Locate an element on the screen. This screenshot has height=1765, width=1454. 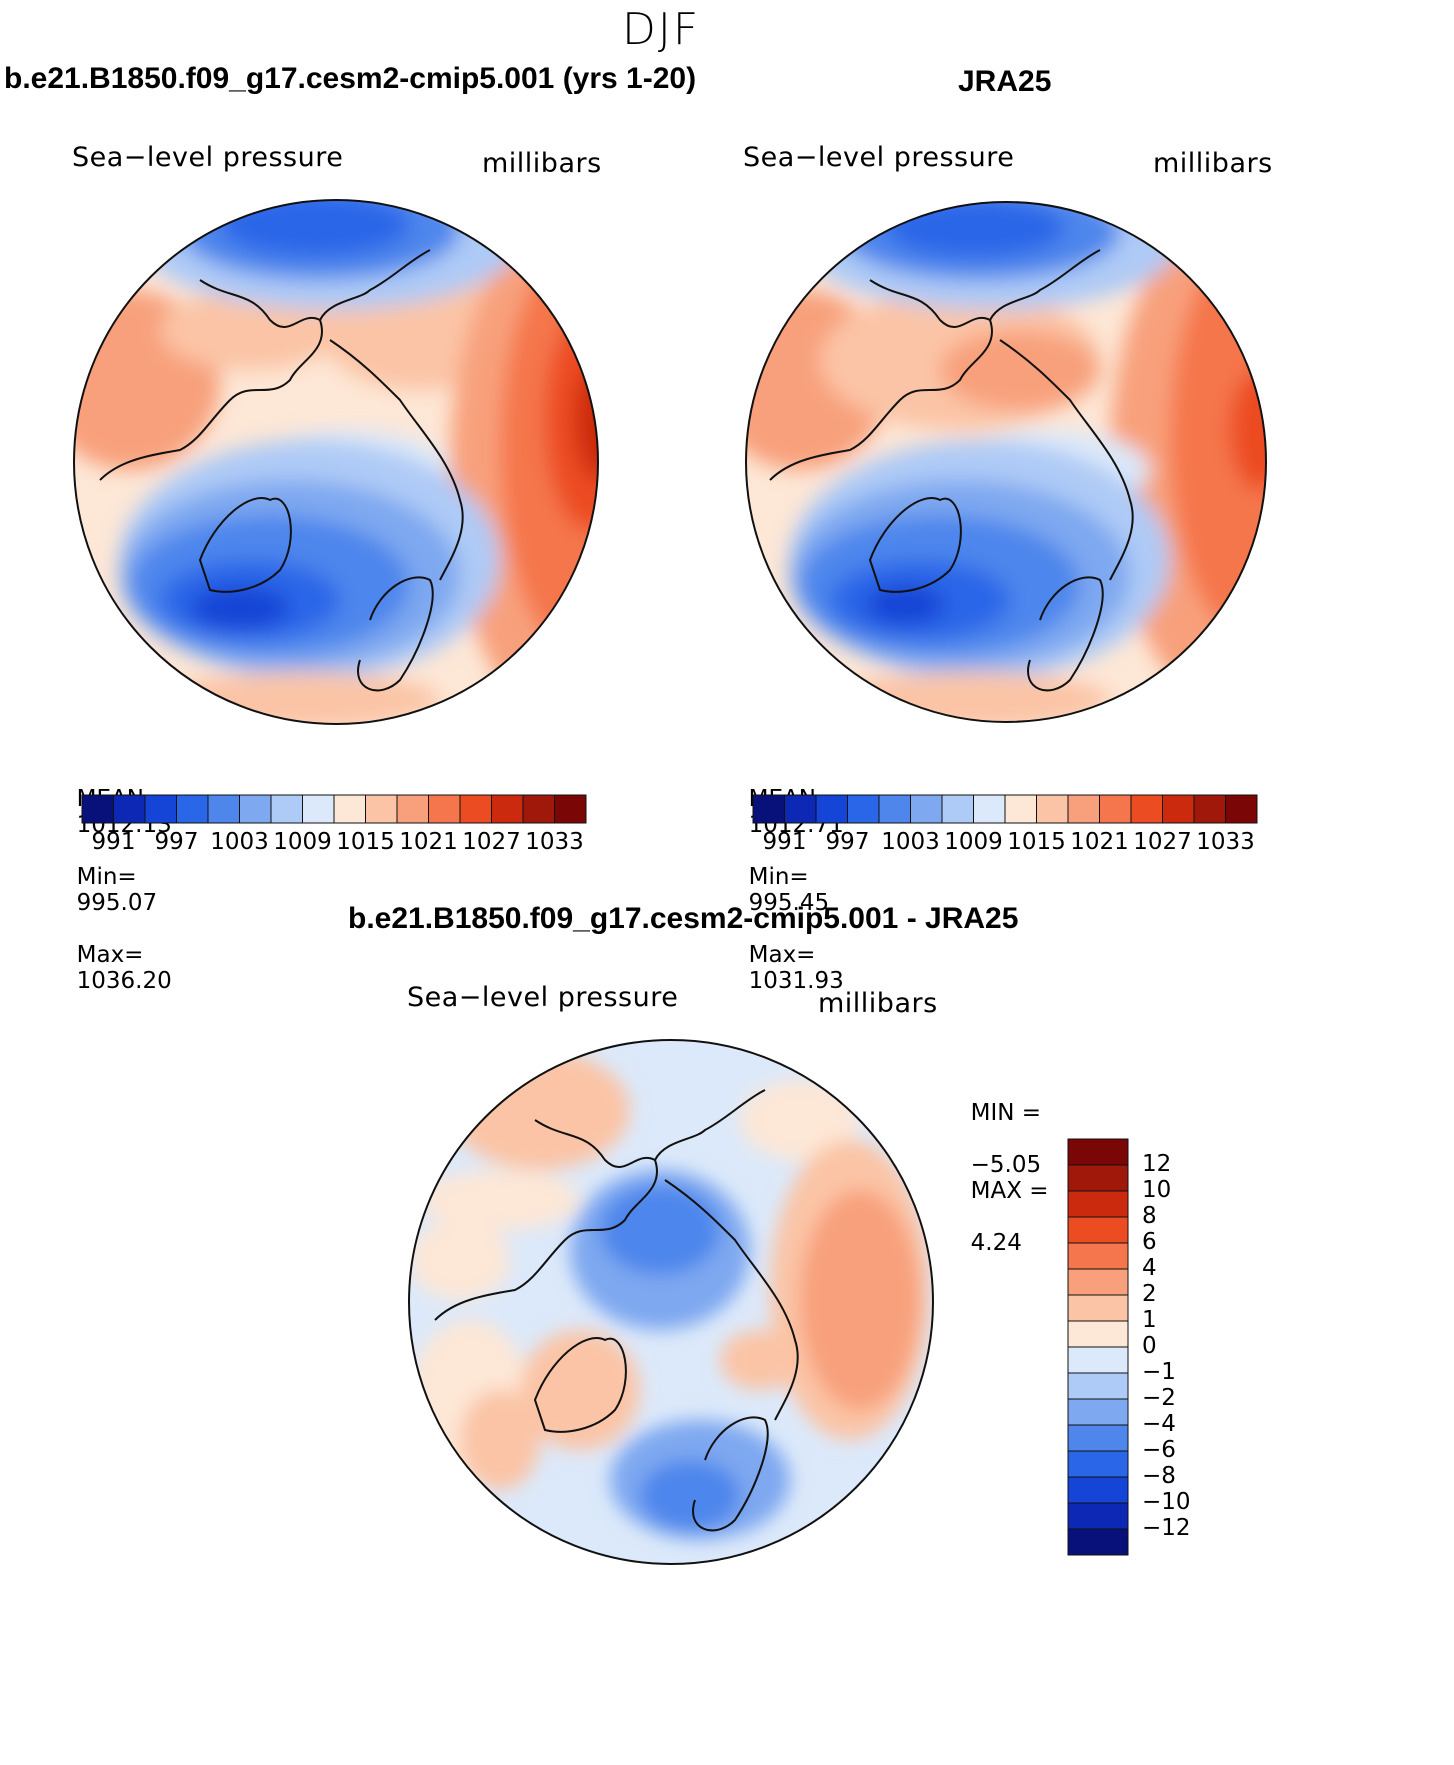
obs-colorbar is located at coordinates (1005, 809).